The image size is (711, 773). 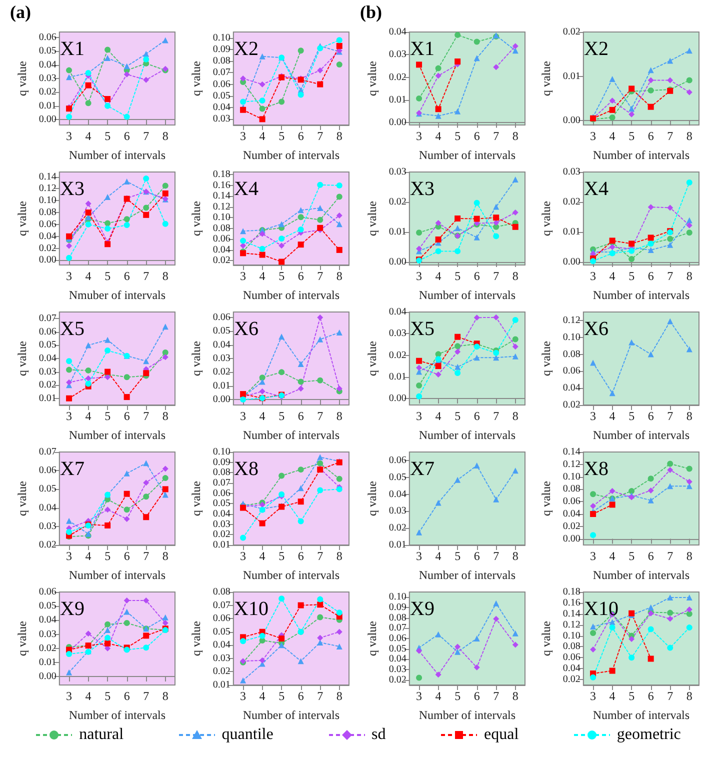 What do you see at coordinates (571, 452) in the screenshot?
I see `y-tick-label: 0.14` at bounding box center [571, 452].